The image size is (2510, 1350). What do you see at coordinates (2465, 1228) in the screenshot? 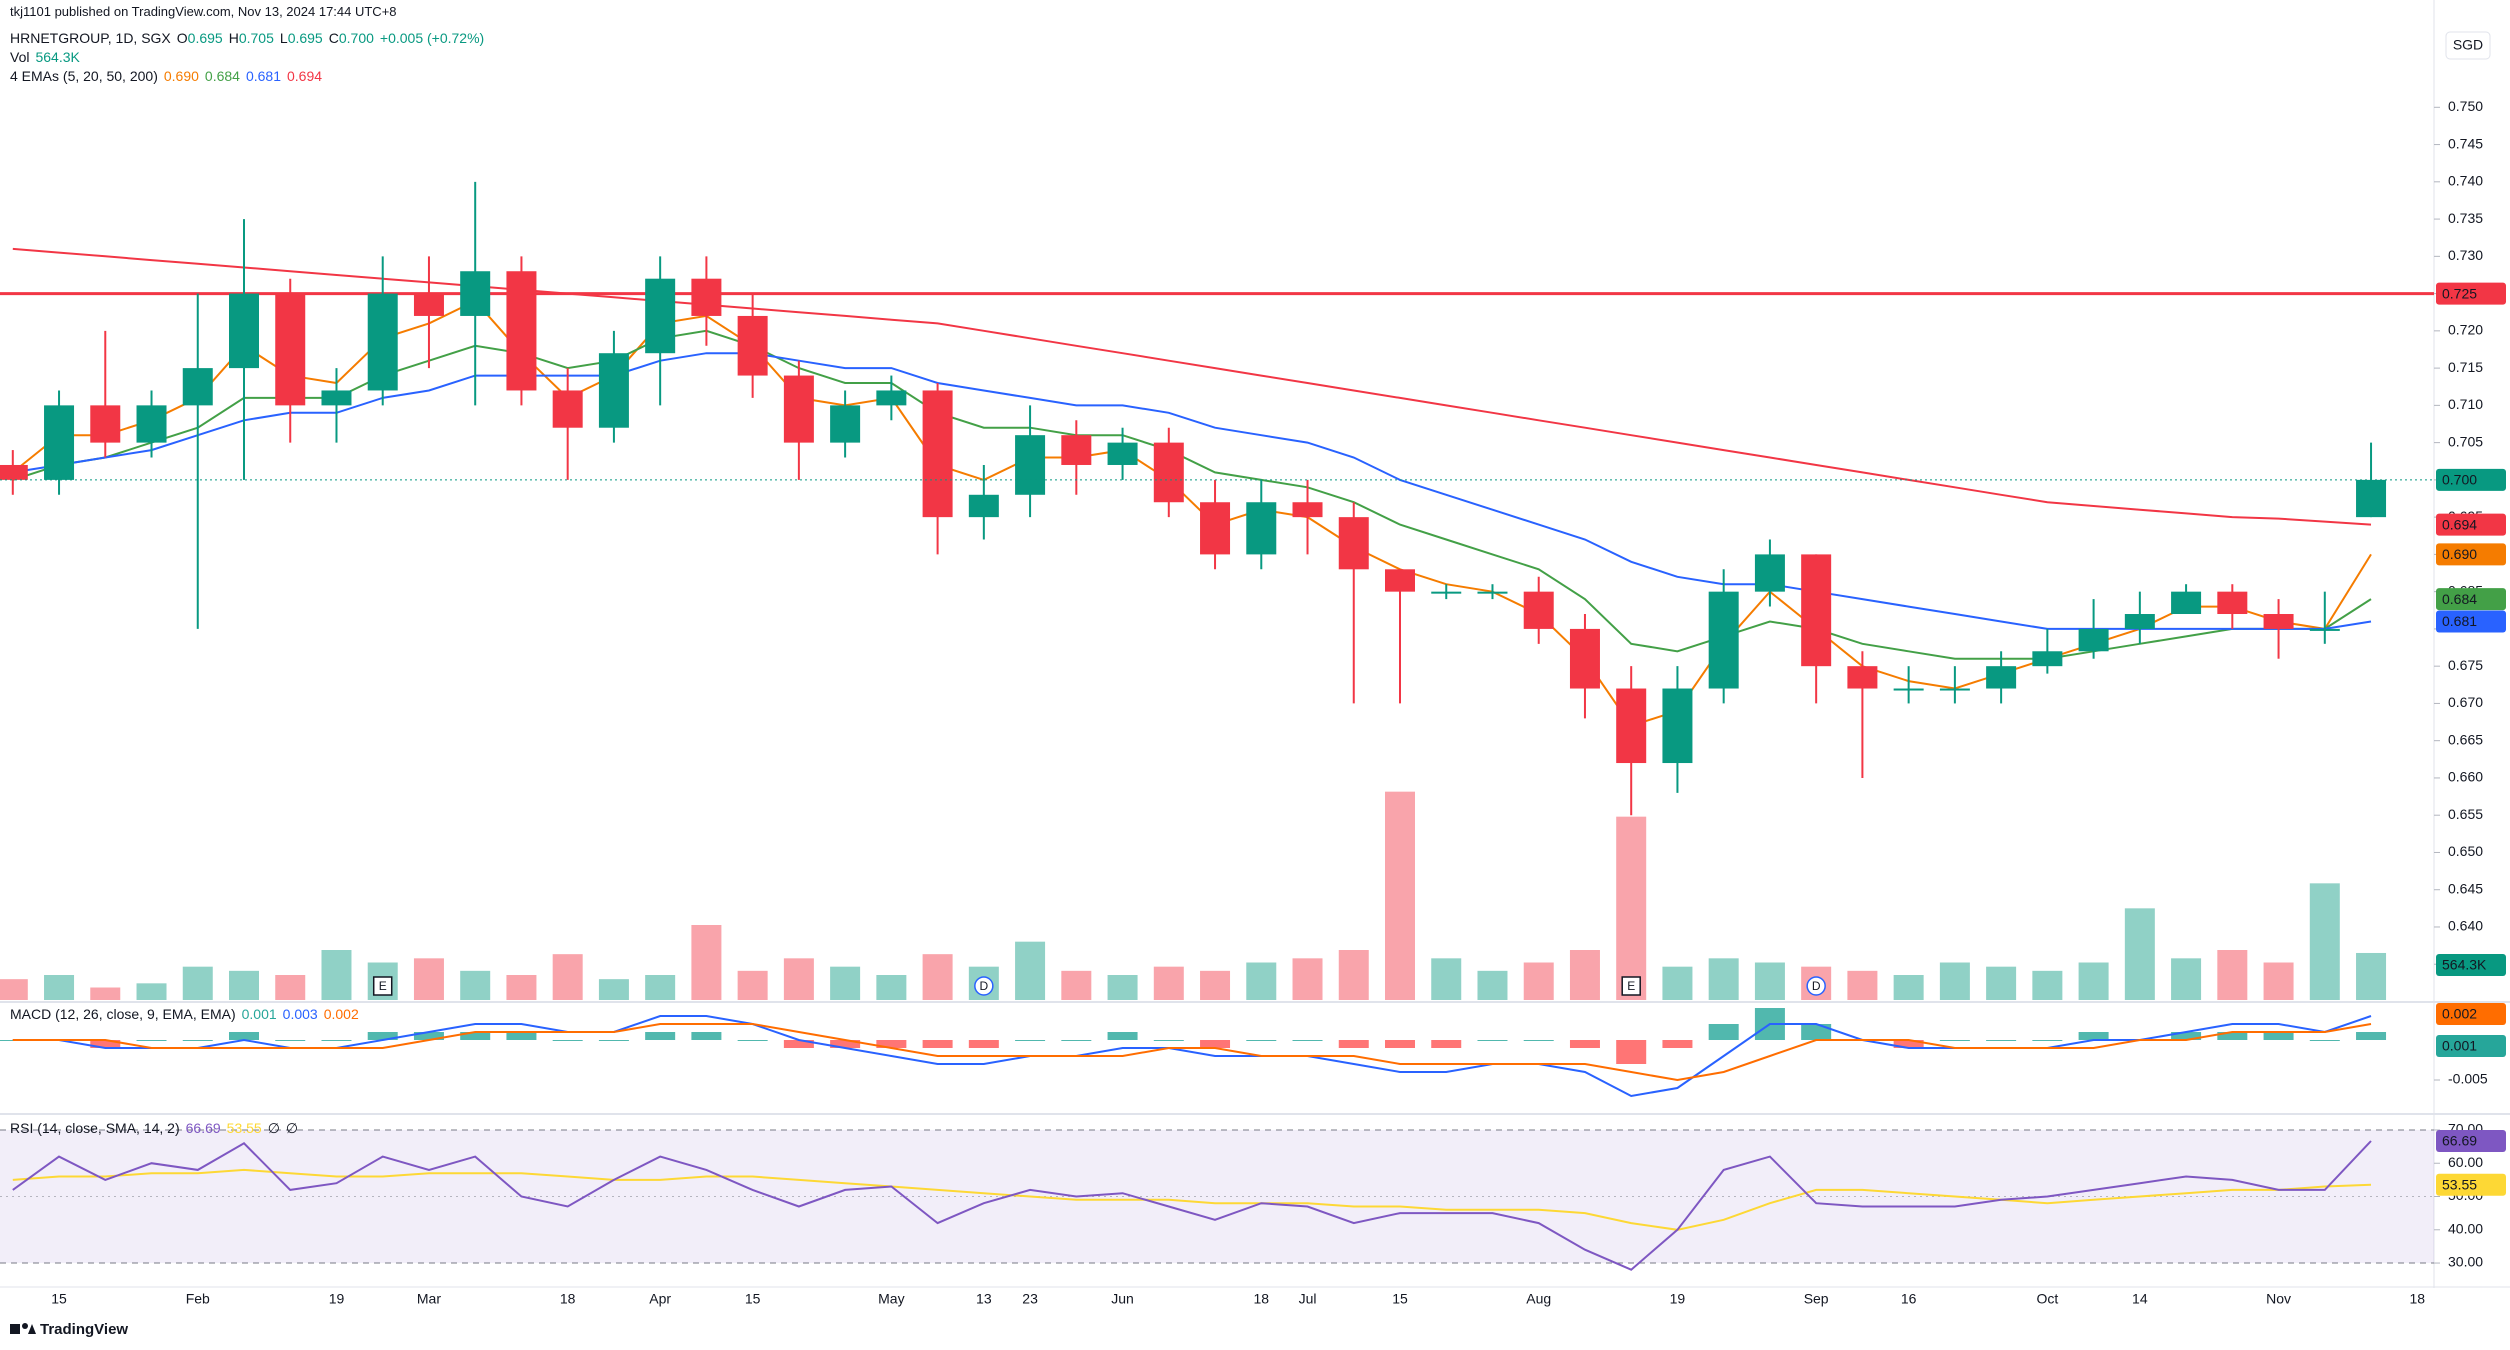
I see `y-tick-label: 40.00` at bounding box center [2465, 1228].